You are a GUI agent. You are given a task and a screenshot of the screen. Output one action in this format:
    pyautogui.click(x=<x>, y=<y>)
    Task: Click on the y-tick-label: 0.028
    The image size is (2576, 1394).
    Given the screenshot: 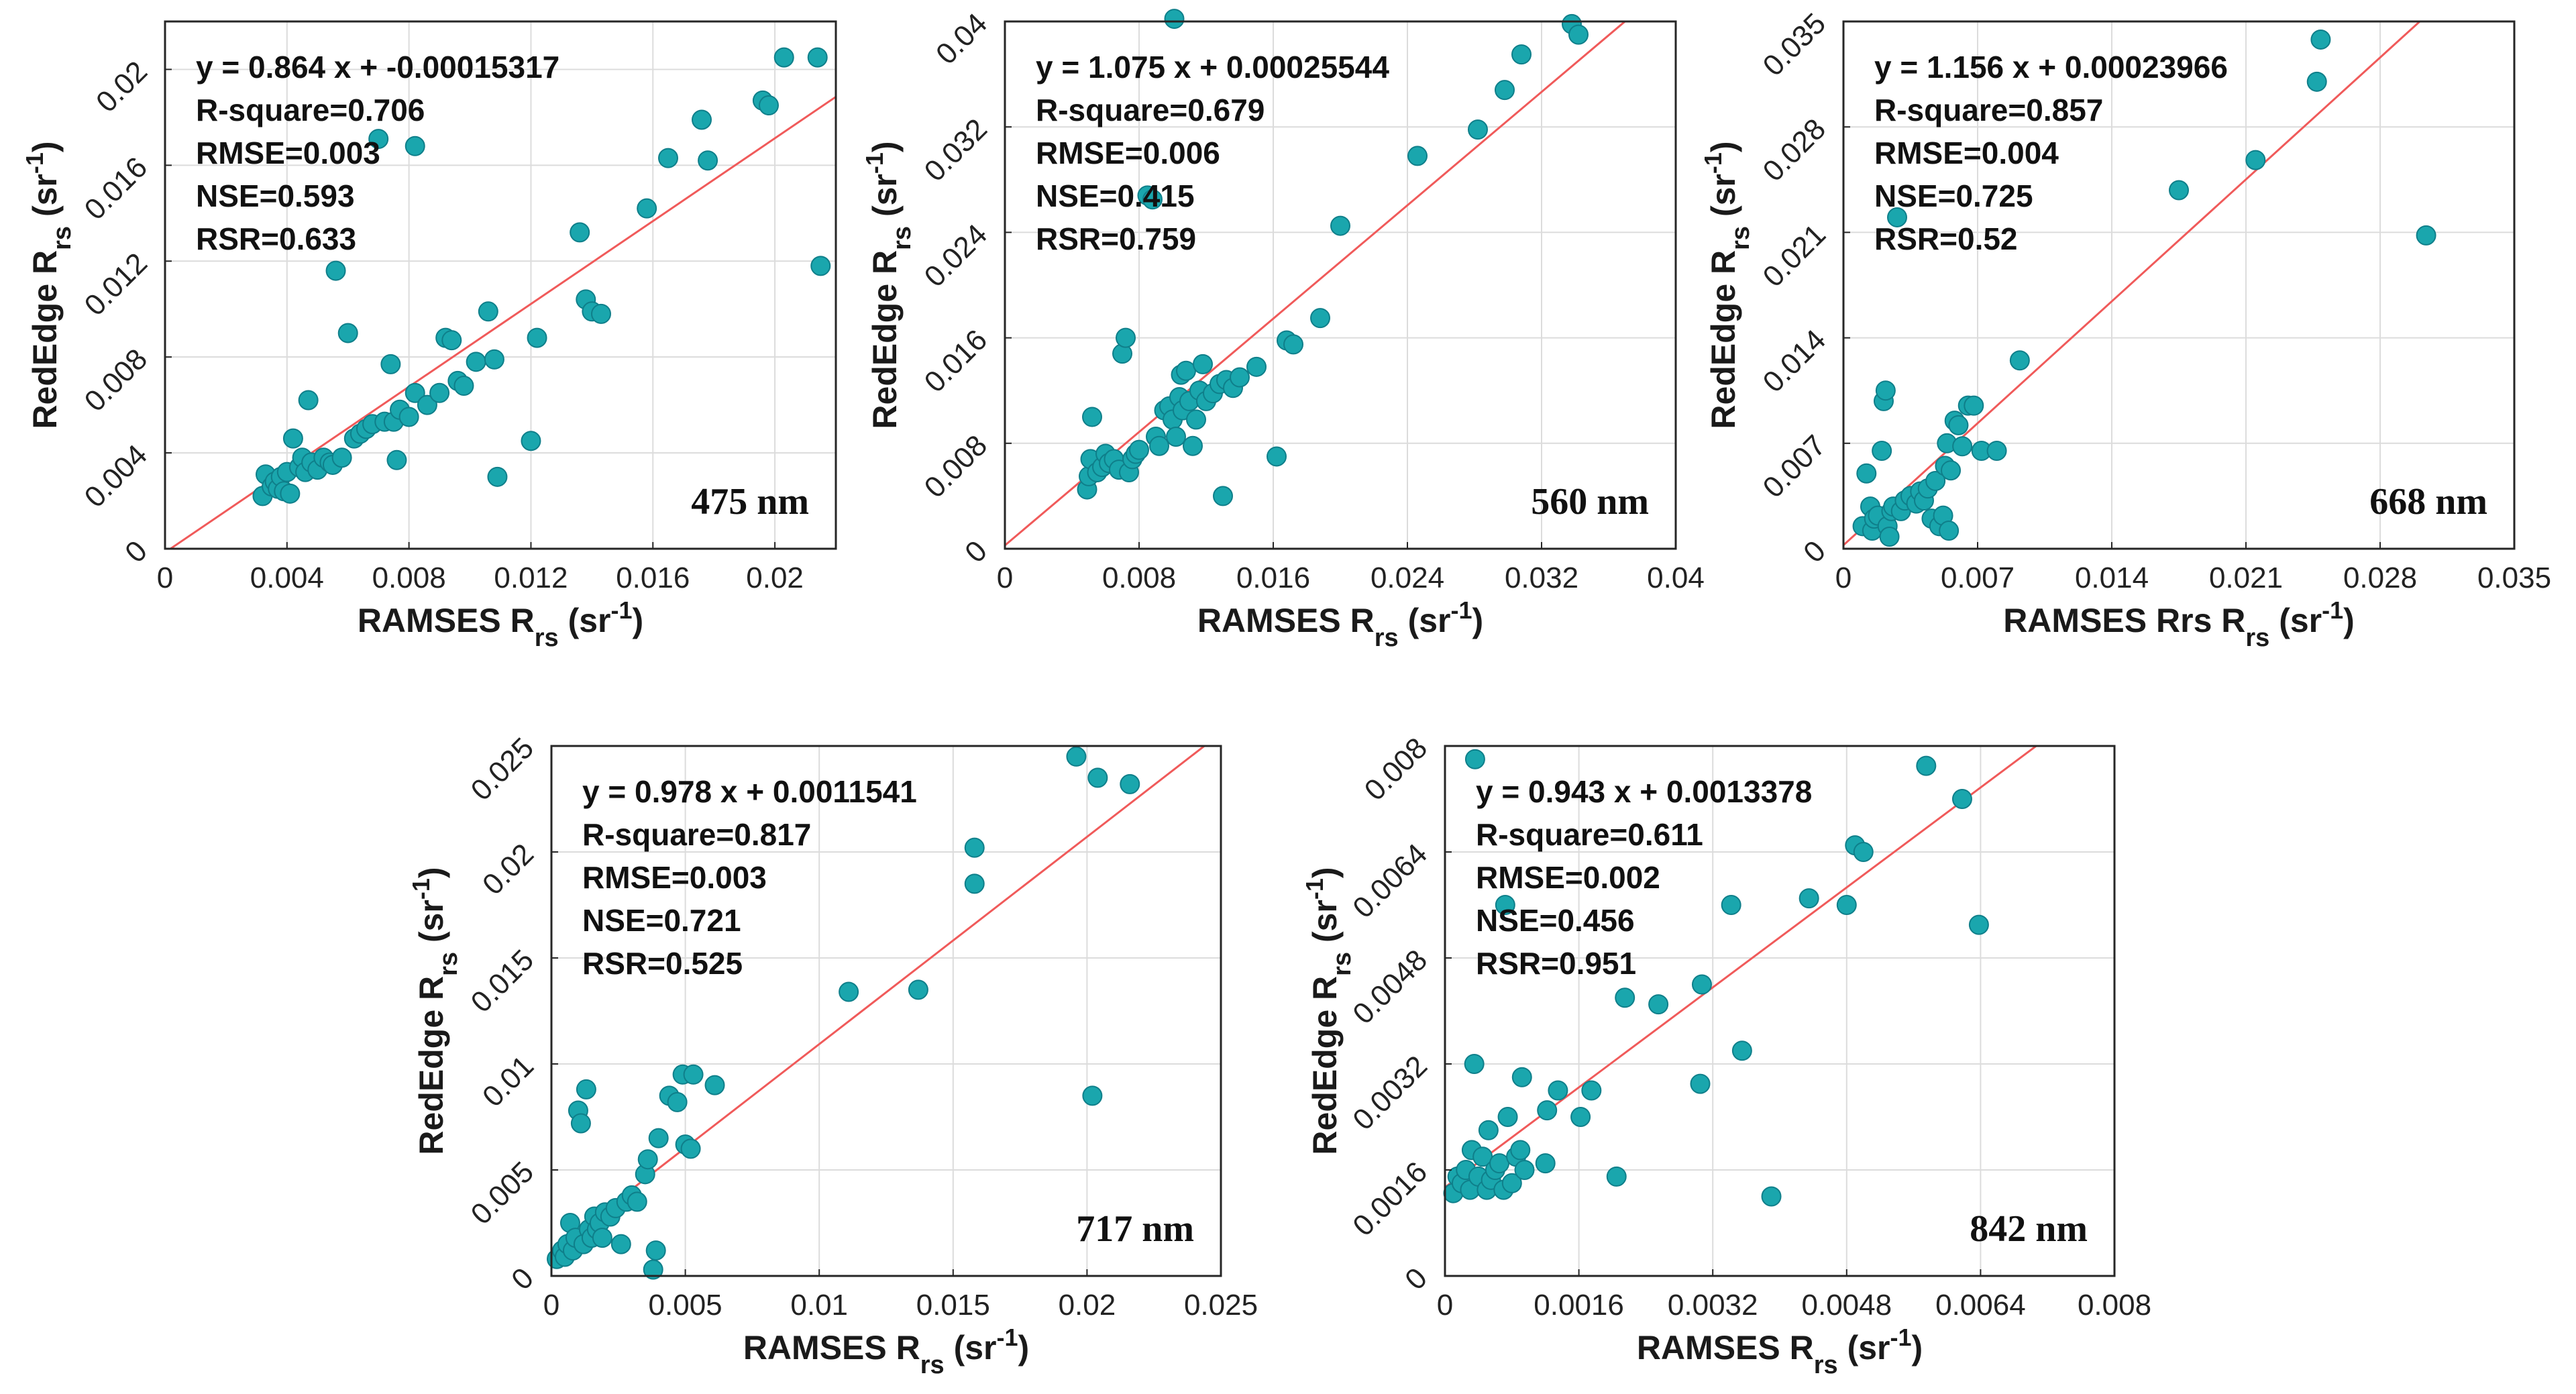 What is the action you would take?
    pyautogui.click(x=1795, y=151)
    